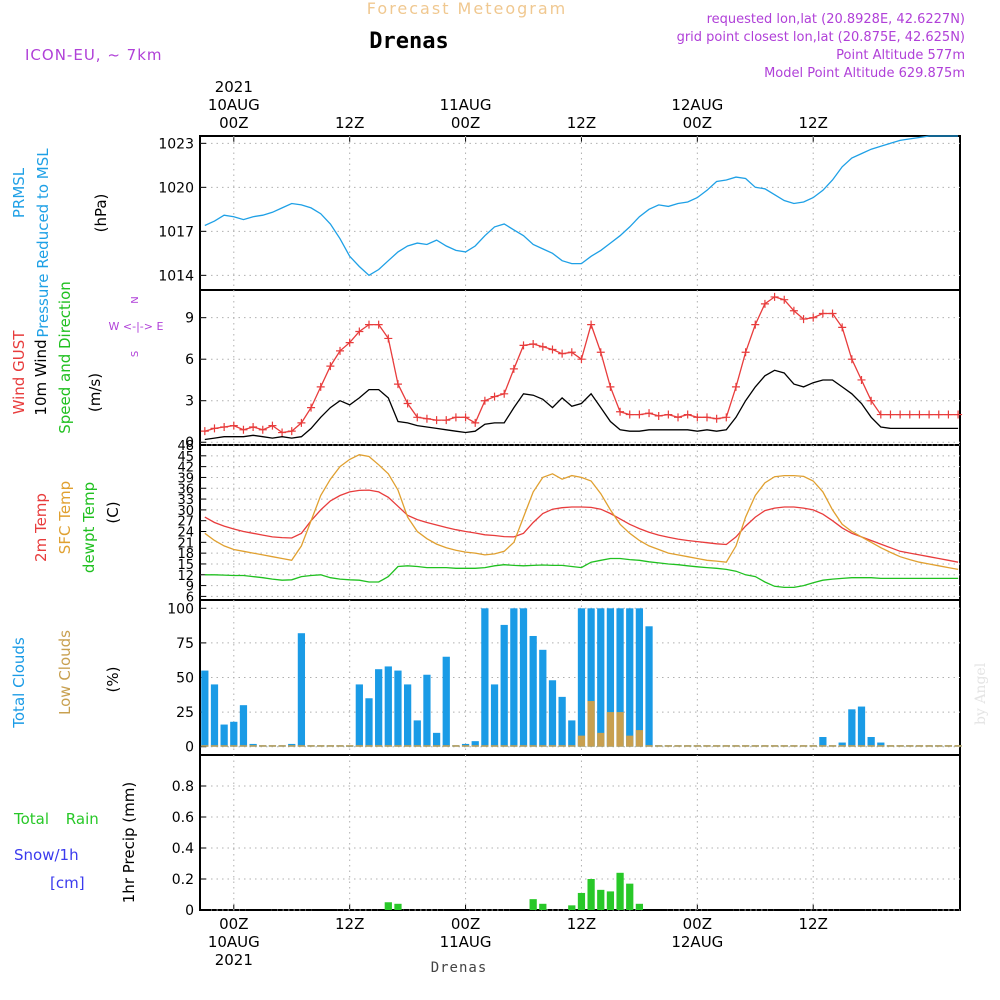  Describe the element at coordinates (581, 206) in the screenshot. I see `pressure-line` at that location.